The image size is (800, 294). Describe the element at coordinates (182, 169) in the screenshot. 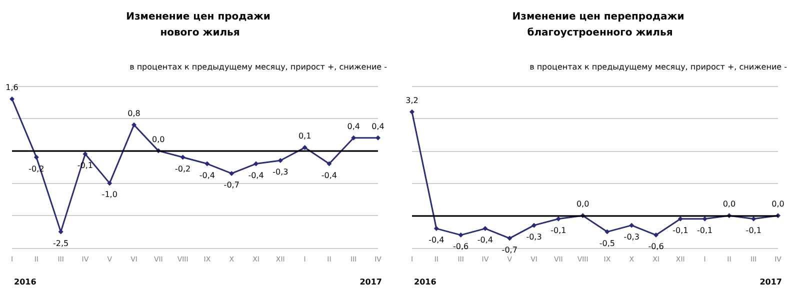

I see `data-label: -0,2` at that location.